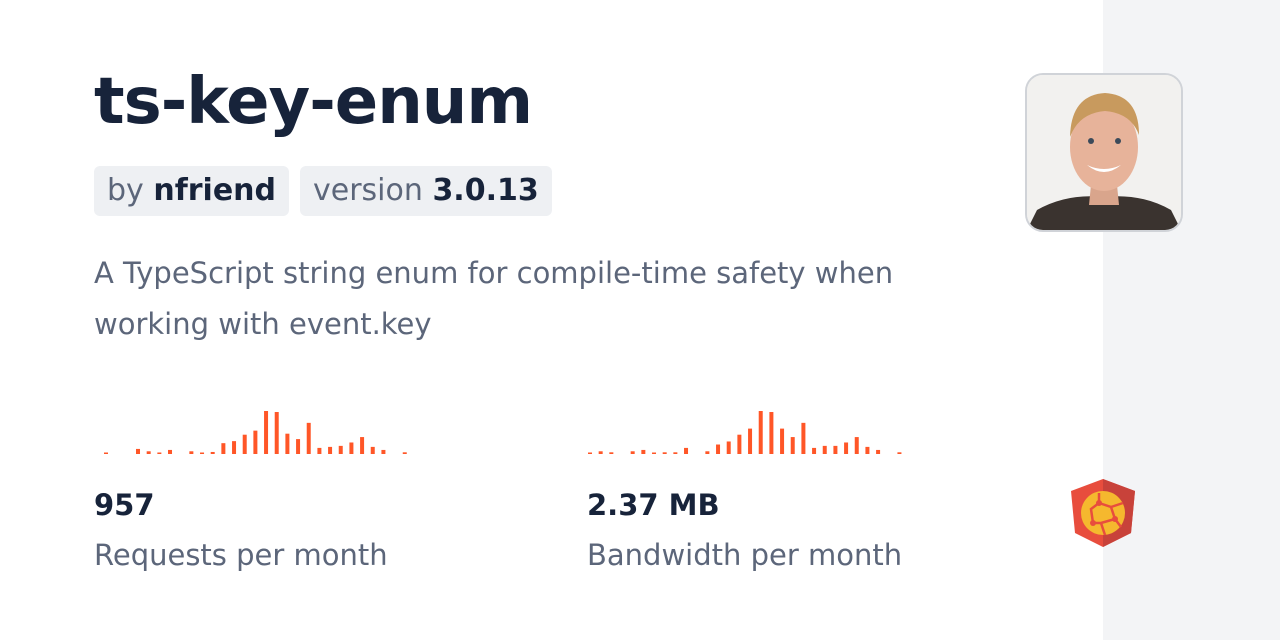  I want to click on requests-chart, so click(255, 432).